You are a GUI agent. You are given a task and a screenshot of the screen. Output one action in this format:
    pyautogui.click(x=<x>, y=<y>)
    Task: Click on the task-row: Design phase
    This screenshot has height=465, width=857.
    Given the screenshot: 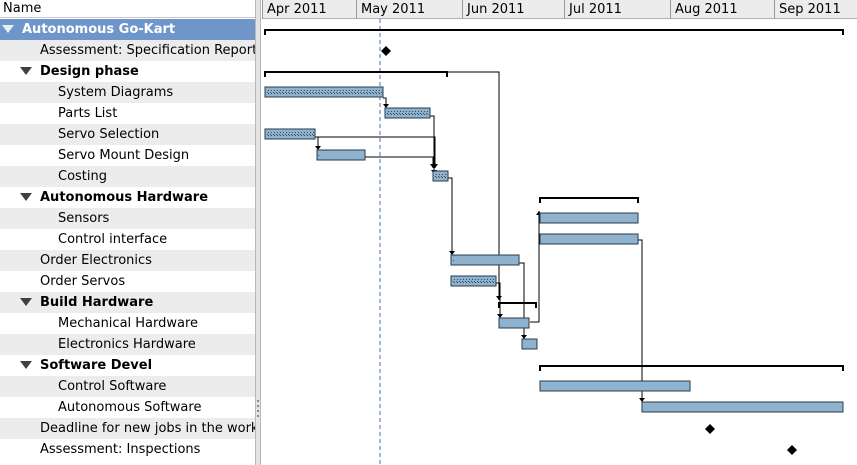 What is the action you would take?
    pyautogui.click(x=127, y=71)
    